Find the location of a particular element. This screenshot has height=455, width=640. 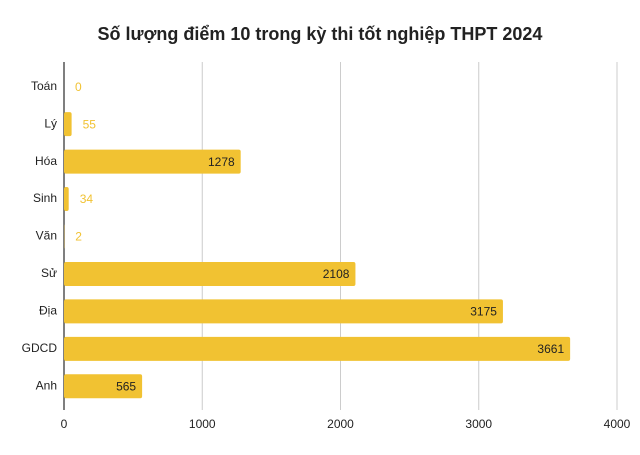

data-label: 3661 is located at coordinates (550, 349).